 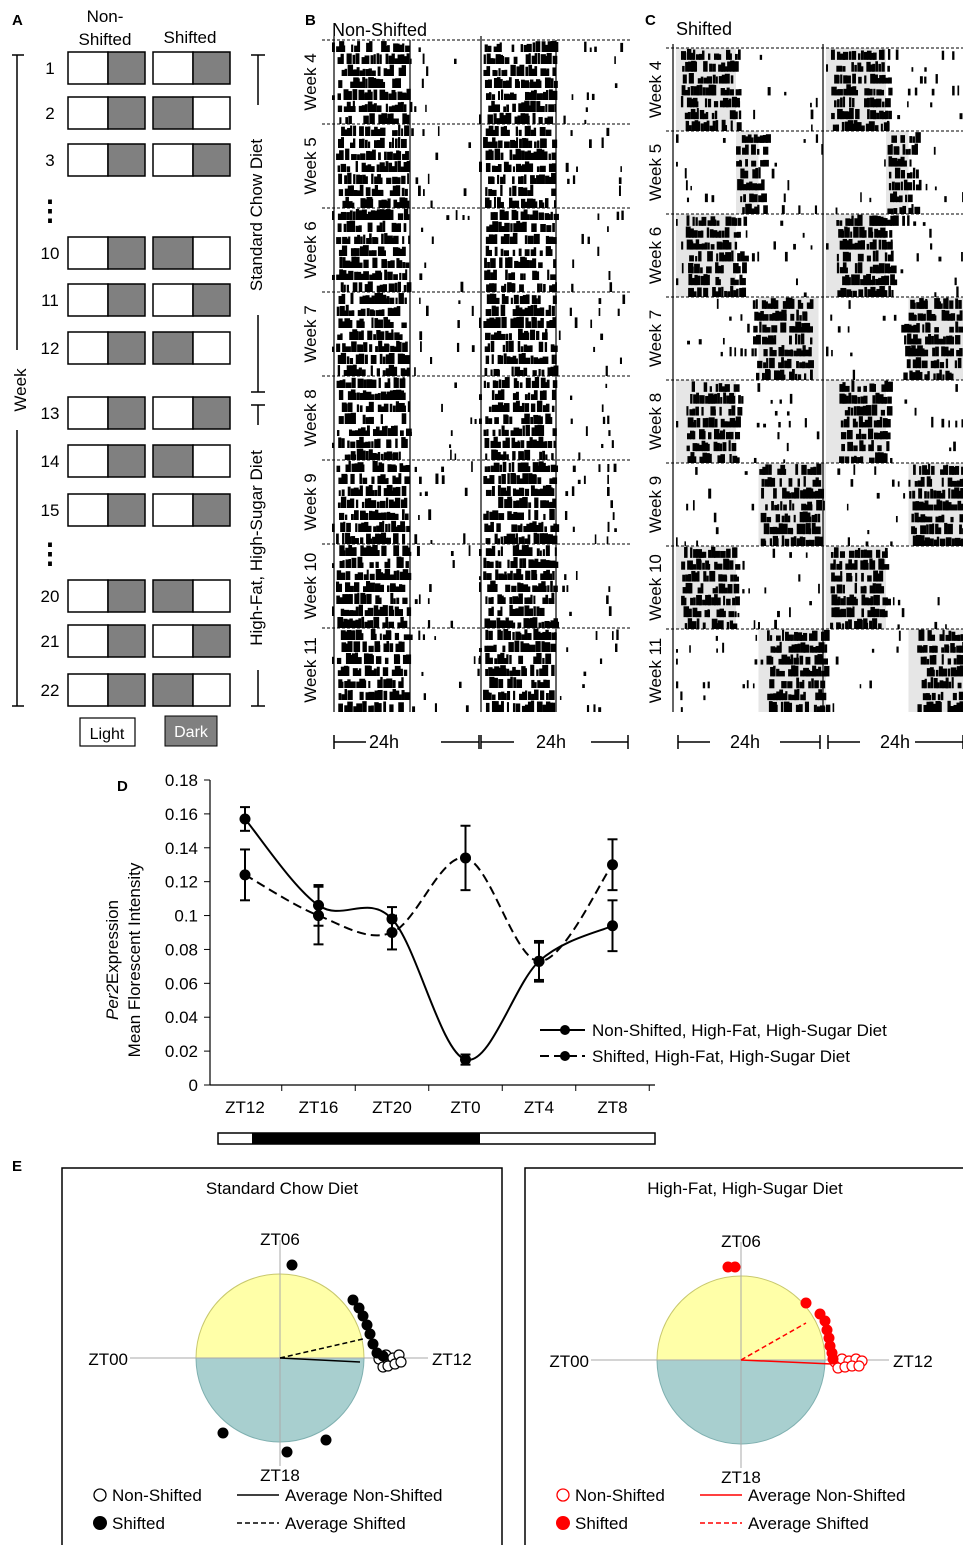 I want to click on y-tick-label: 0.08, so click(x=181, y=949).